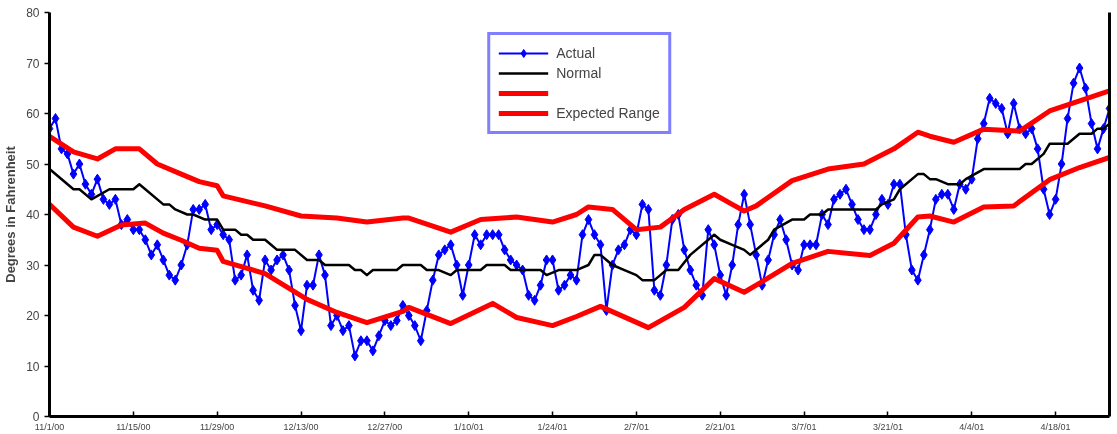 The image size is (1117, 434). What do you see at coordinates (576, 53) in the screenshot?
I see `legend-label: Actual` at bounding box center [576, 53].